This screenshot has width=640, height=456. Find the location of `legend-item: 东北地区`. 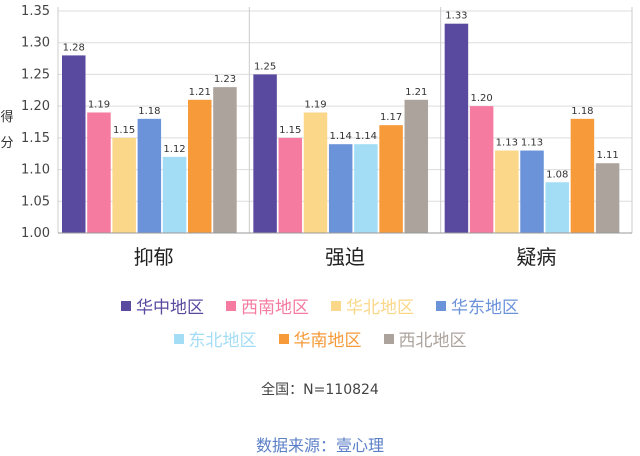

legend-item: 东北地区 is located at coordinates (215, 338).